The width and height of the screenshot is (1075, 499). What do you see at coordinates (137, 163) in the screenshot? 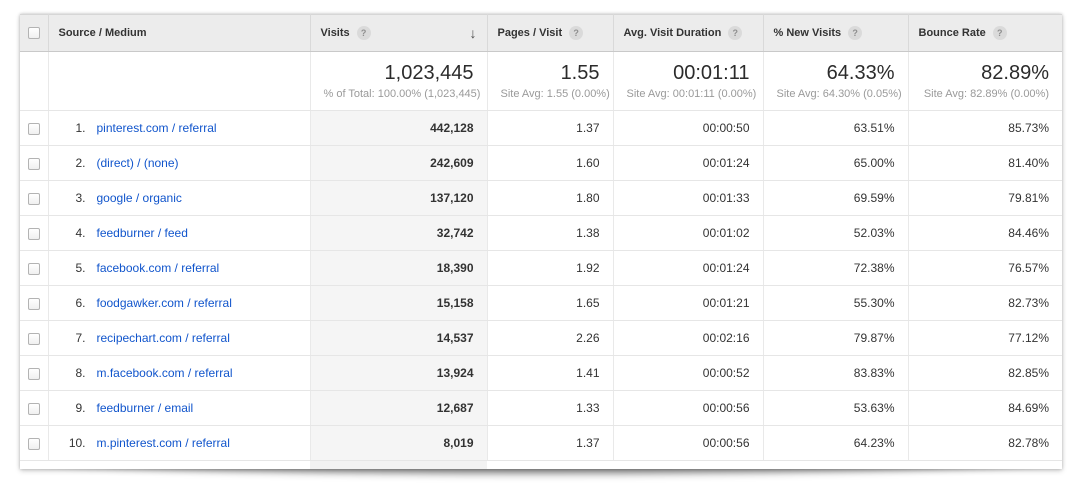
I see `source-medium-link: (direct) / (none)` at bounding box center [137, 163].